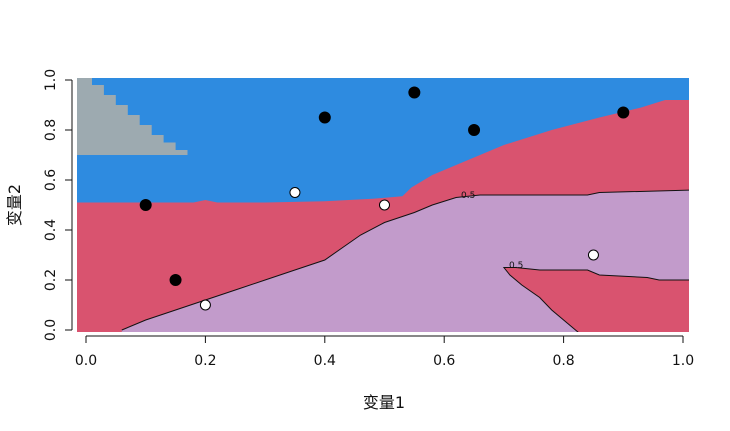  What do you see at coordinates (51, 230) in the screenshot?
I see `y-tick-label: 0.4` at bounding box center [51, 230].